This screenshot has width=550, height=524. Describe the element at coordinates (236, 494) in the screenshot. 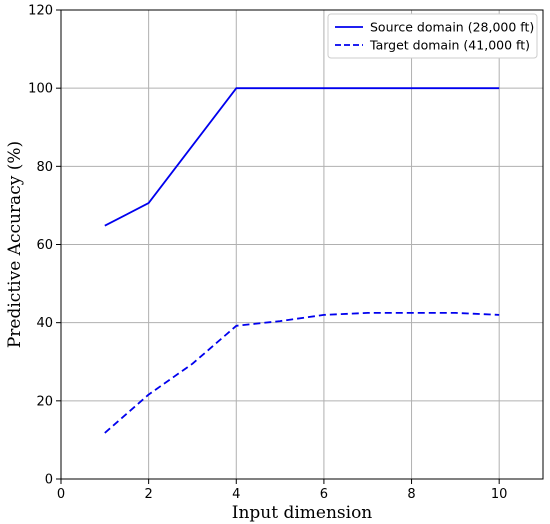

I see `x-tick-label: 4` at that location.